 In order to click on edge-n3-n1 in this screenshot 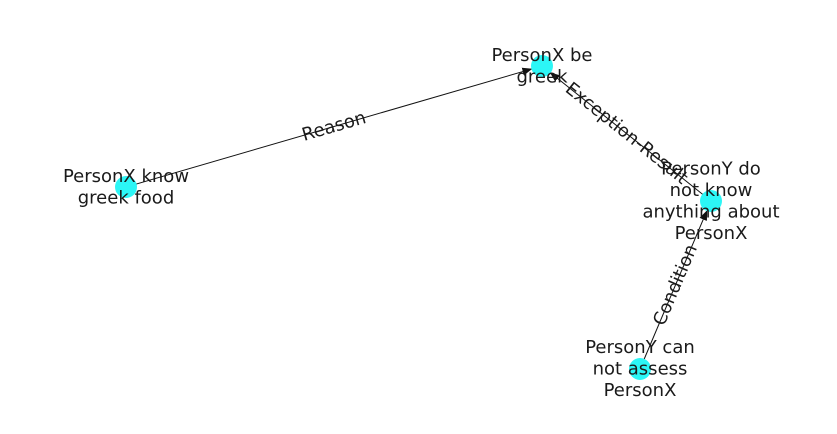, I will do `click(630, 137)`.